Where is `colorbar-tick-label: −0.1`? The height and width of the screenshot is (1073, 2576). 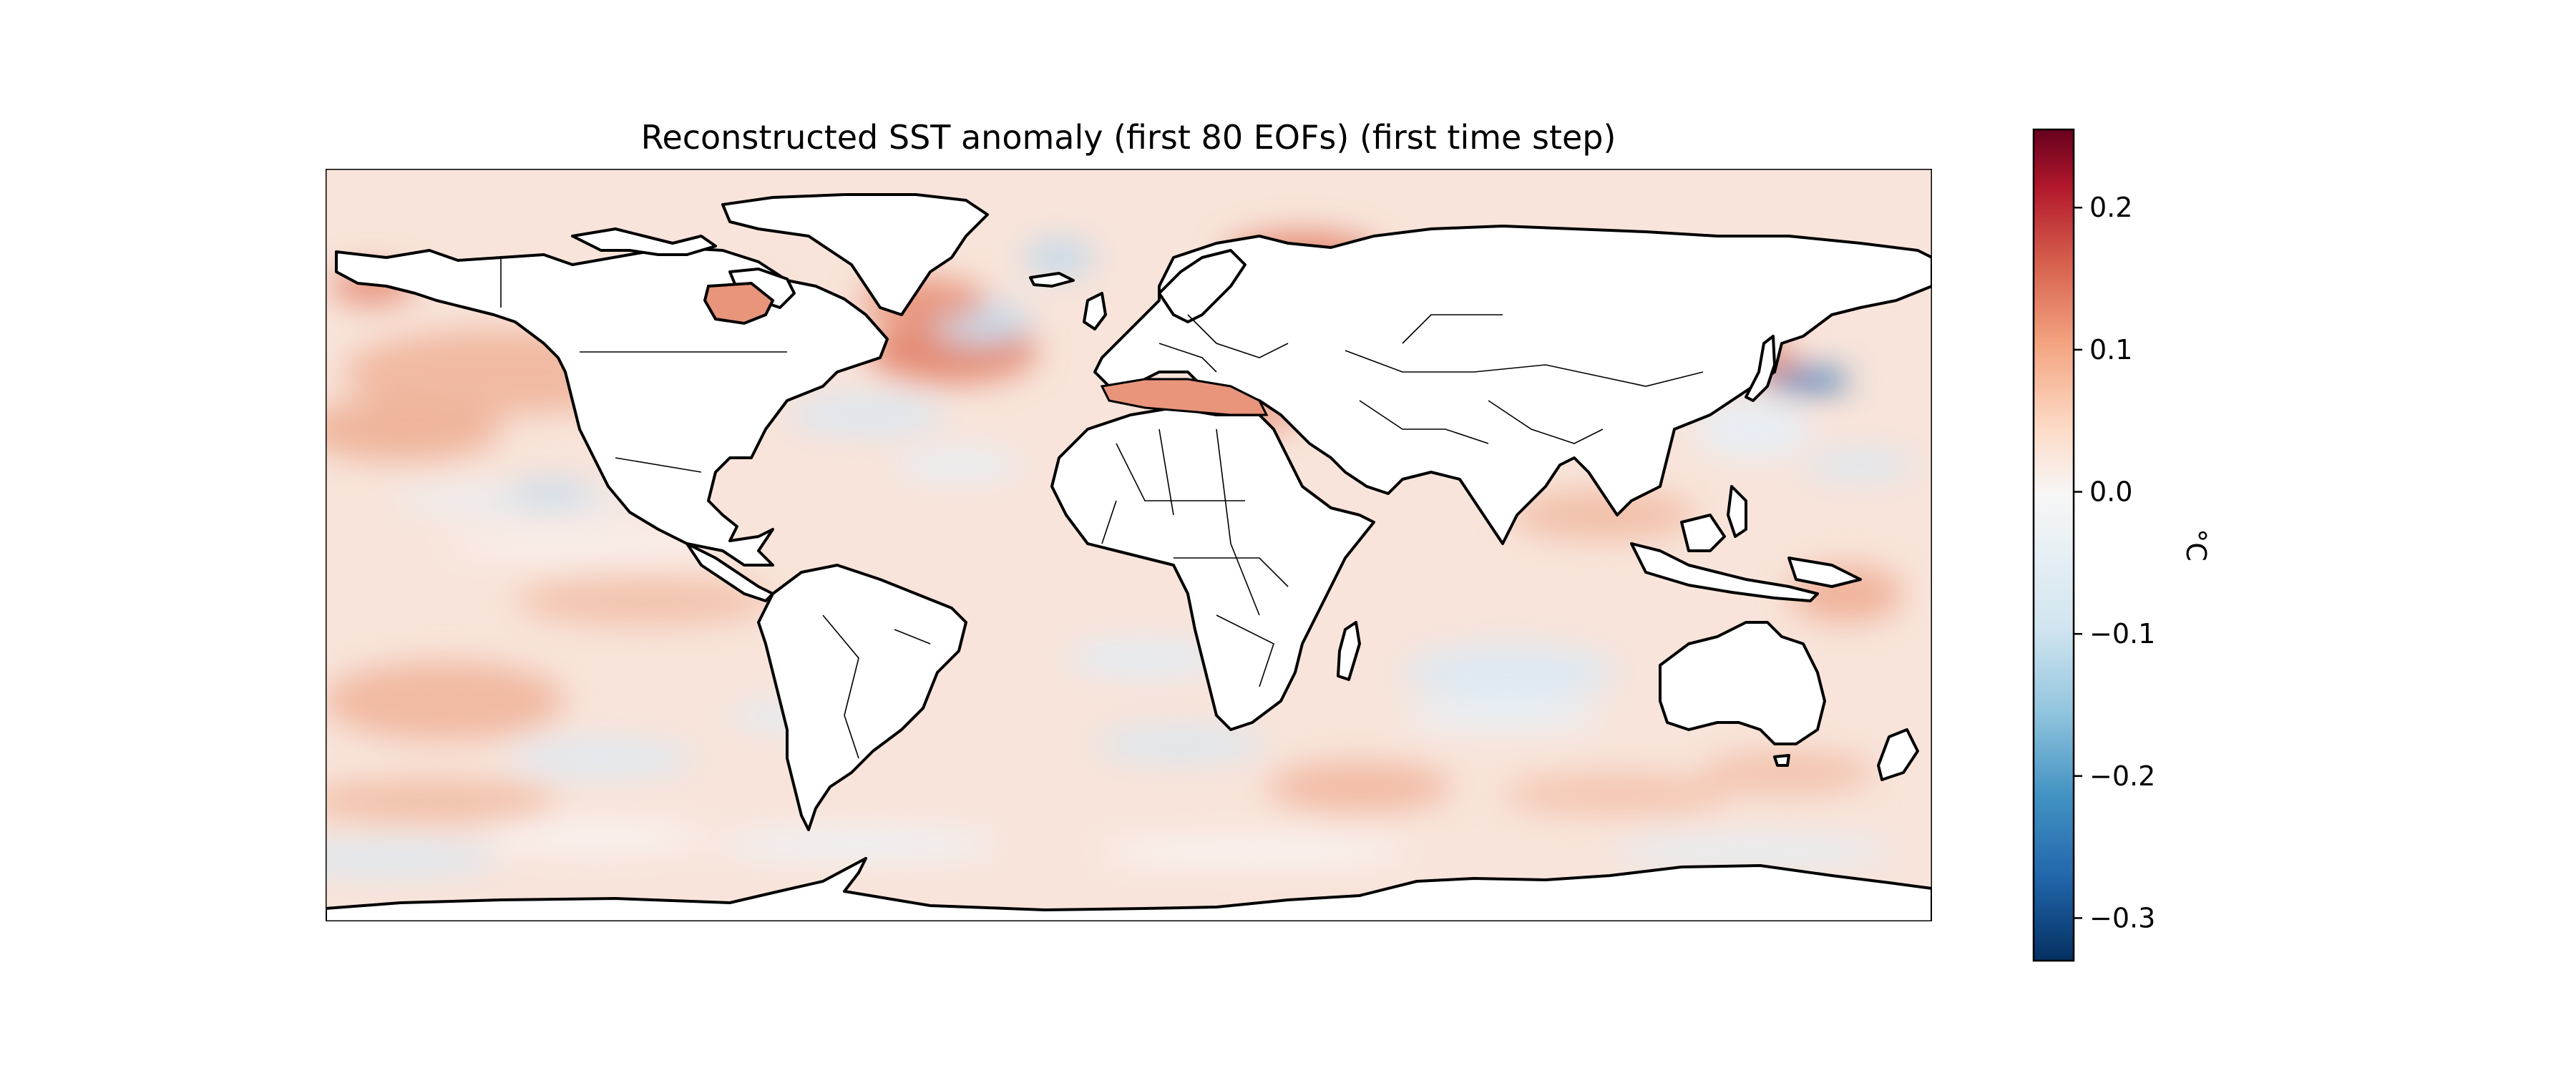 colorbar-tick-label: −0.1 is located at coordinates (2122, 634).